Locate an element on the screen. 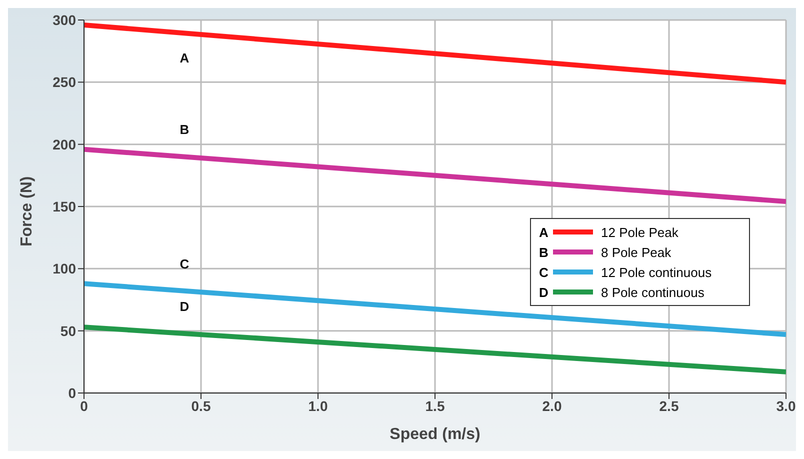 The height and width of the screenshot is (459, 804). x-tick-label: 0 is located at coordinates (84, 406).